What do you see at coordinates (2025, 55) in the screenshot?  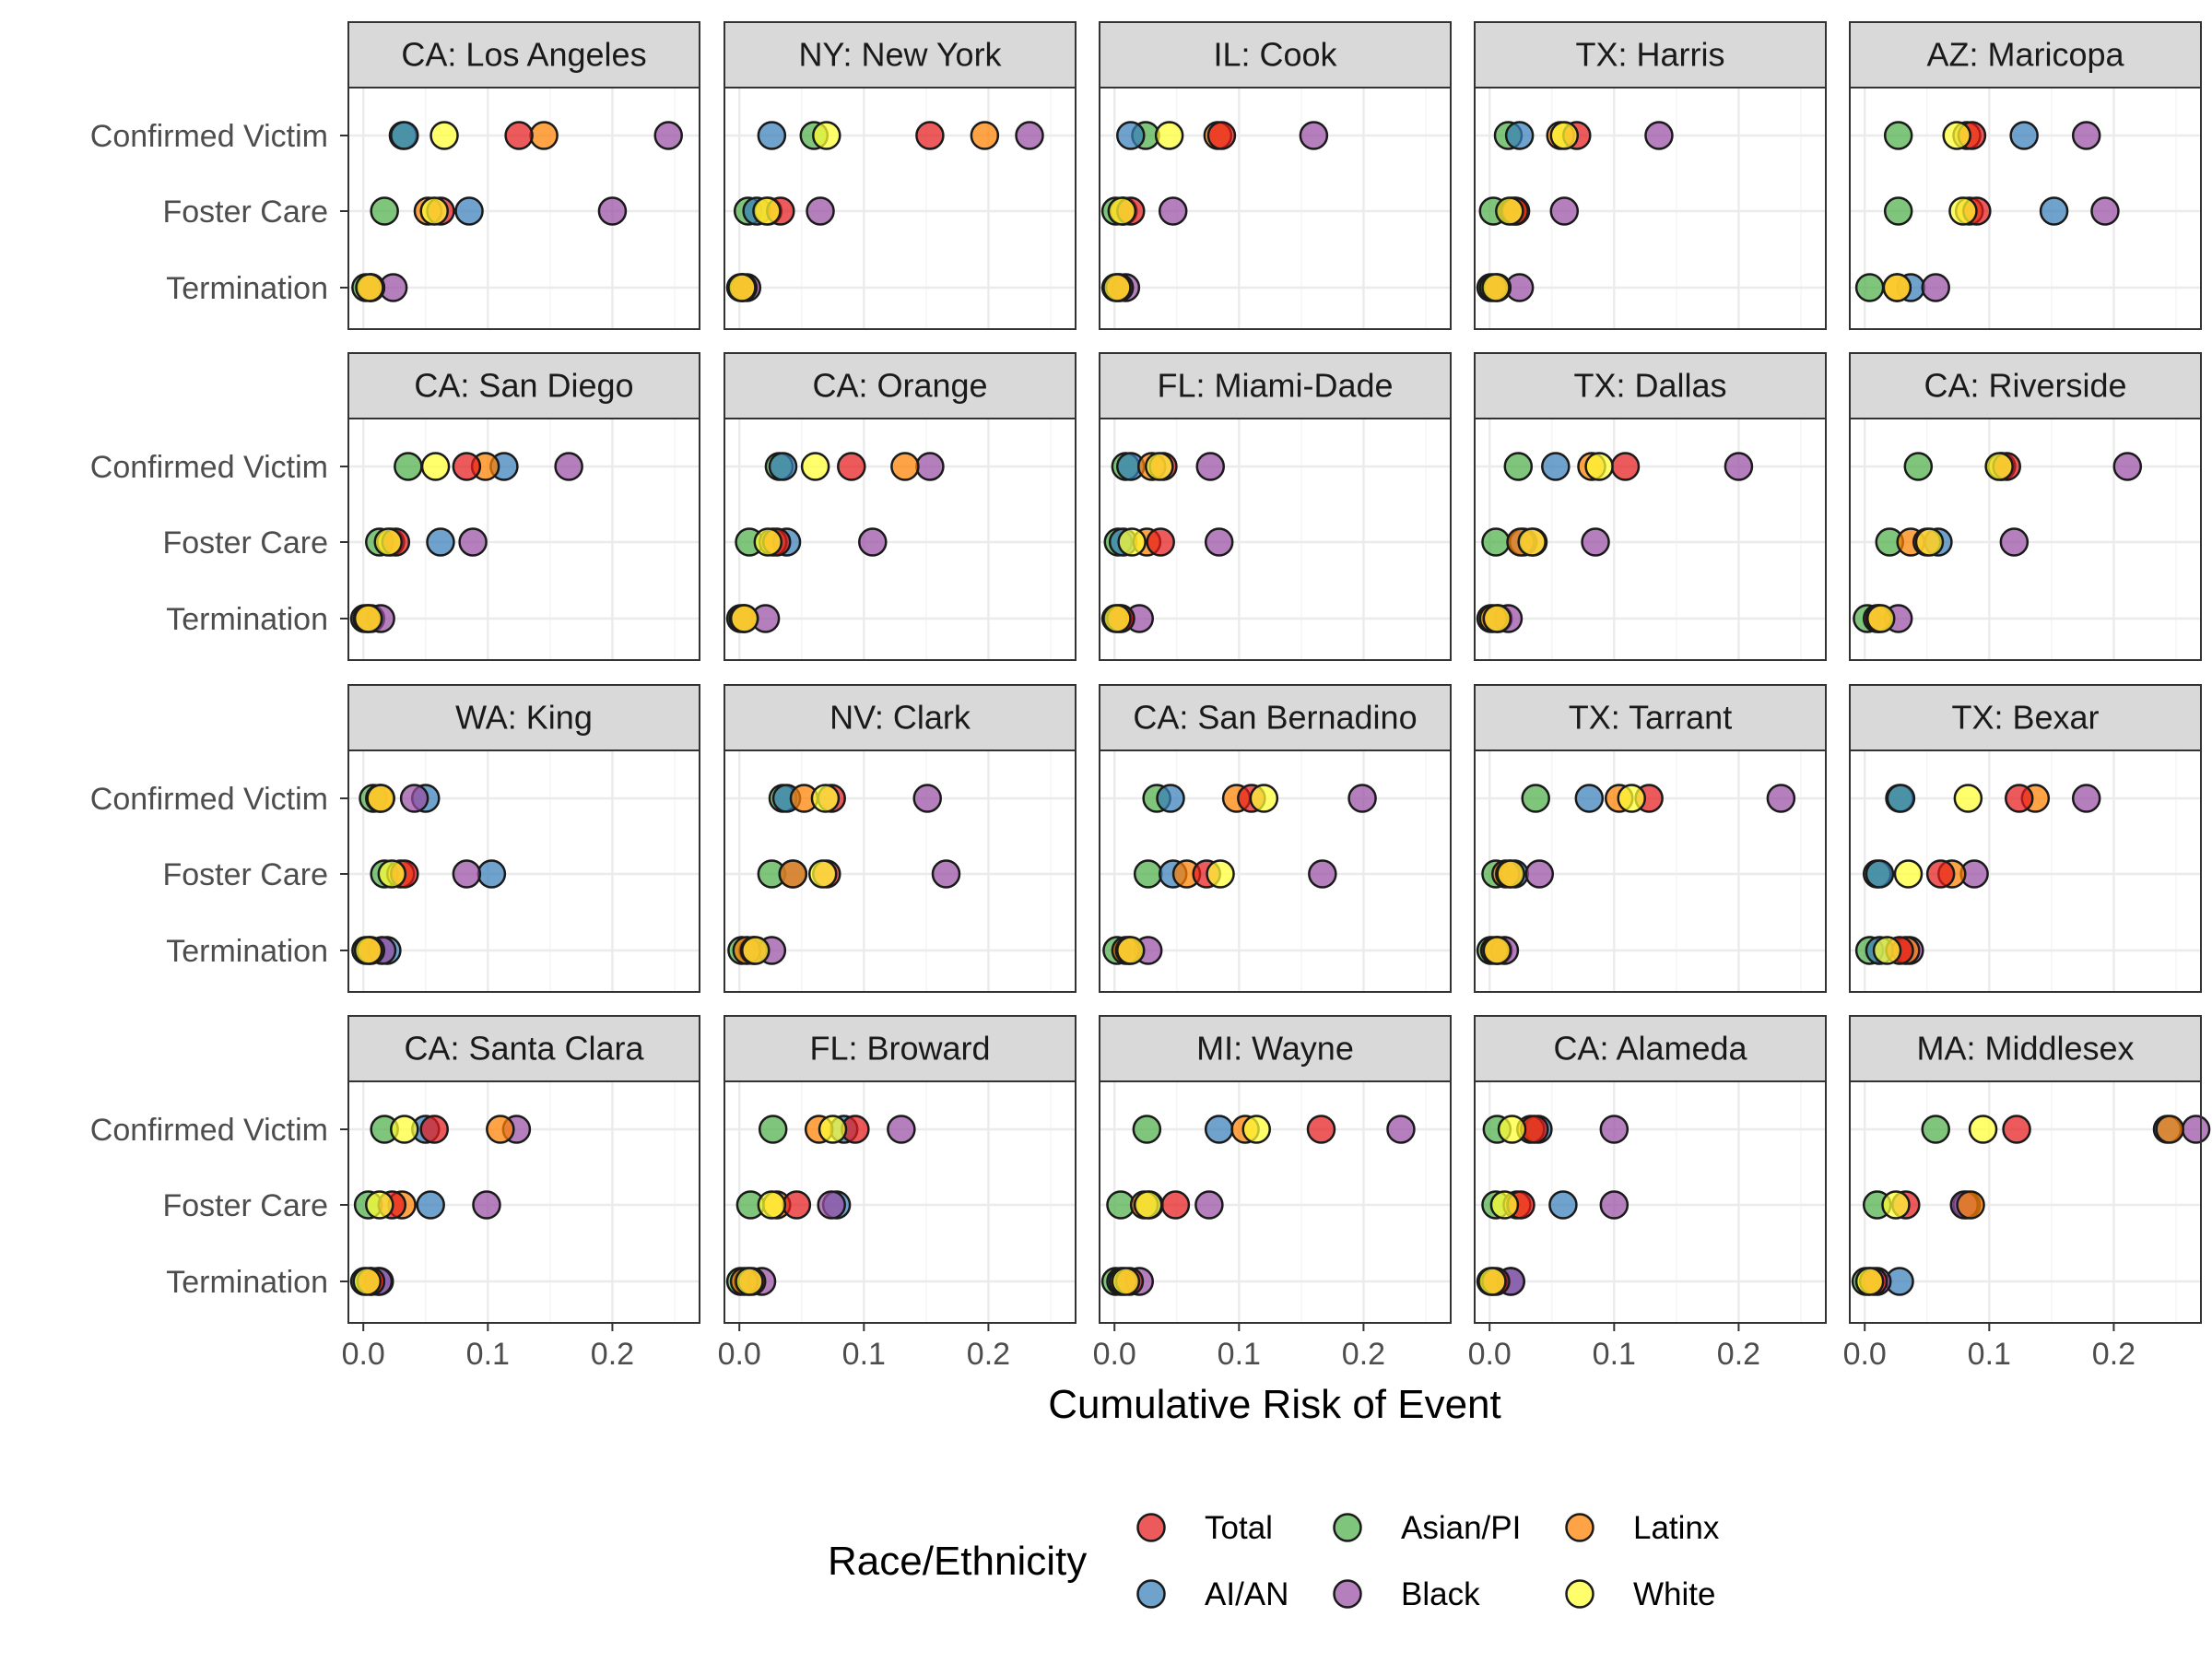 I see `panel-title: AZ: Maricopa` at bounding box center [2025, 55].